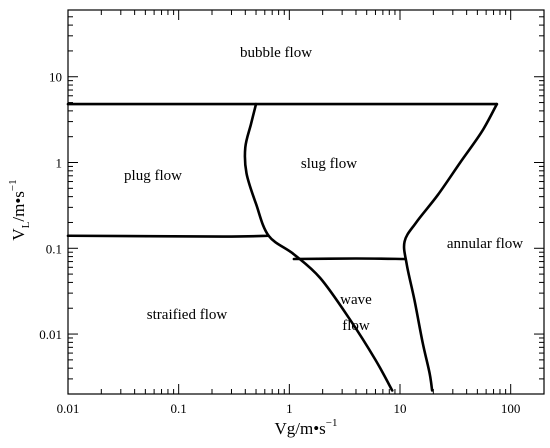  Describe the element at coordinates (187, 315) in the screenshot. I see `region-label-stratified-flow: straified flow` at that location.